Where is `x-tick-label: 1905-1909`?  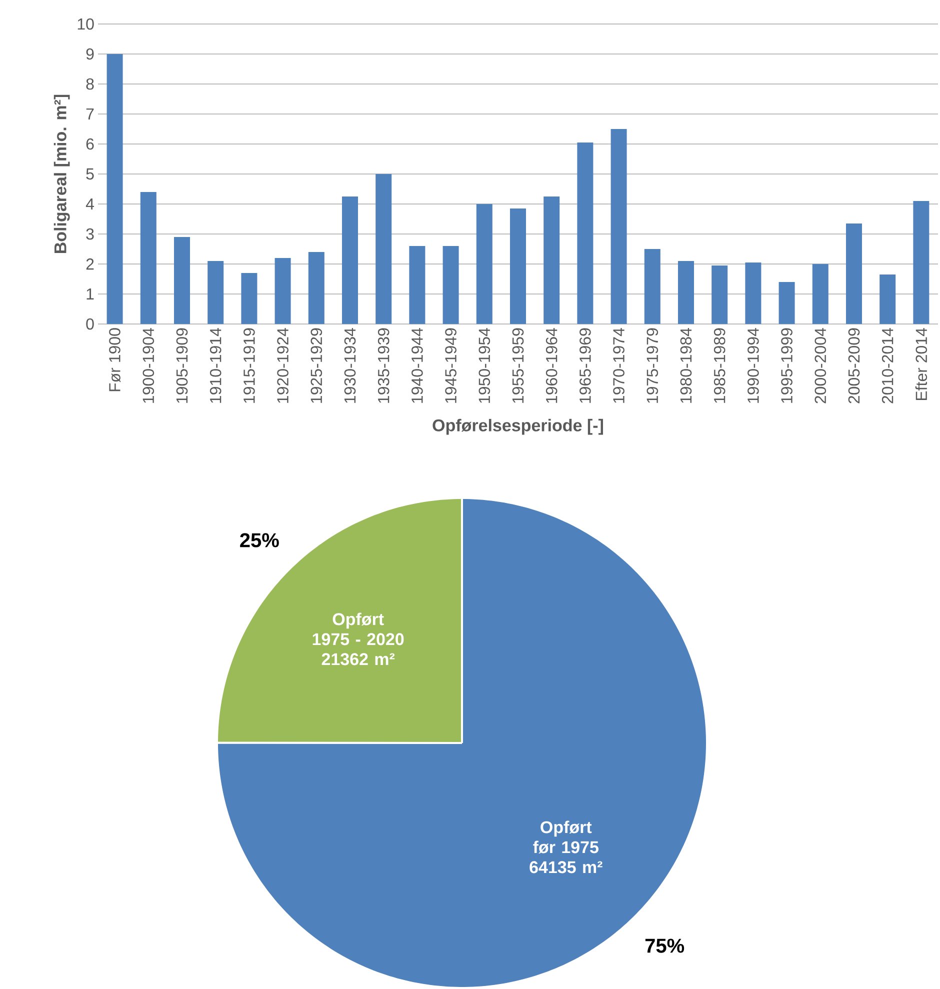 x-tick-label: 1905-1909 is located at coordinates (182, 365).